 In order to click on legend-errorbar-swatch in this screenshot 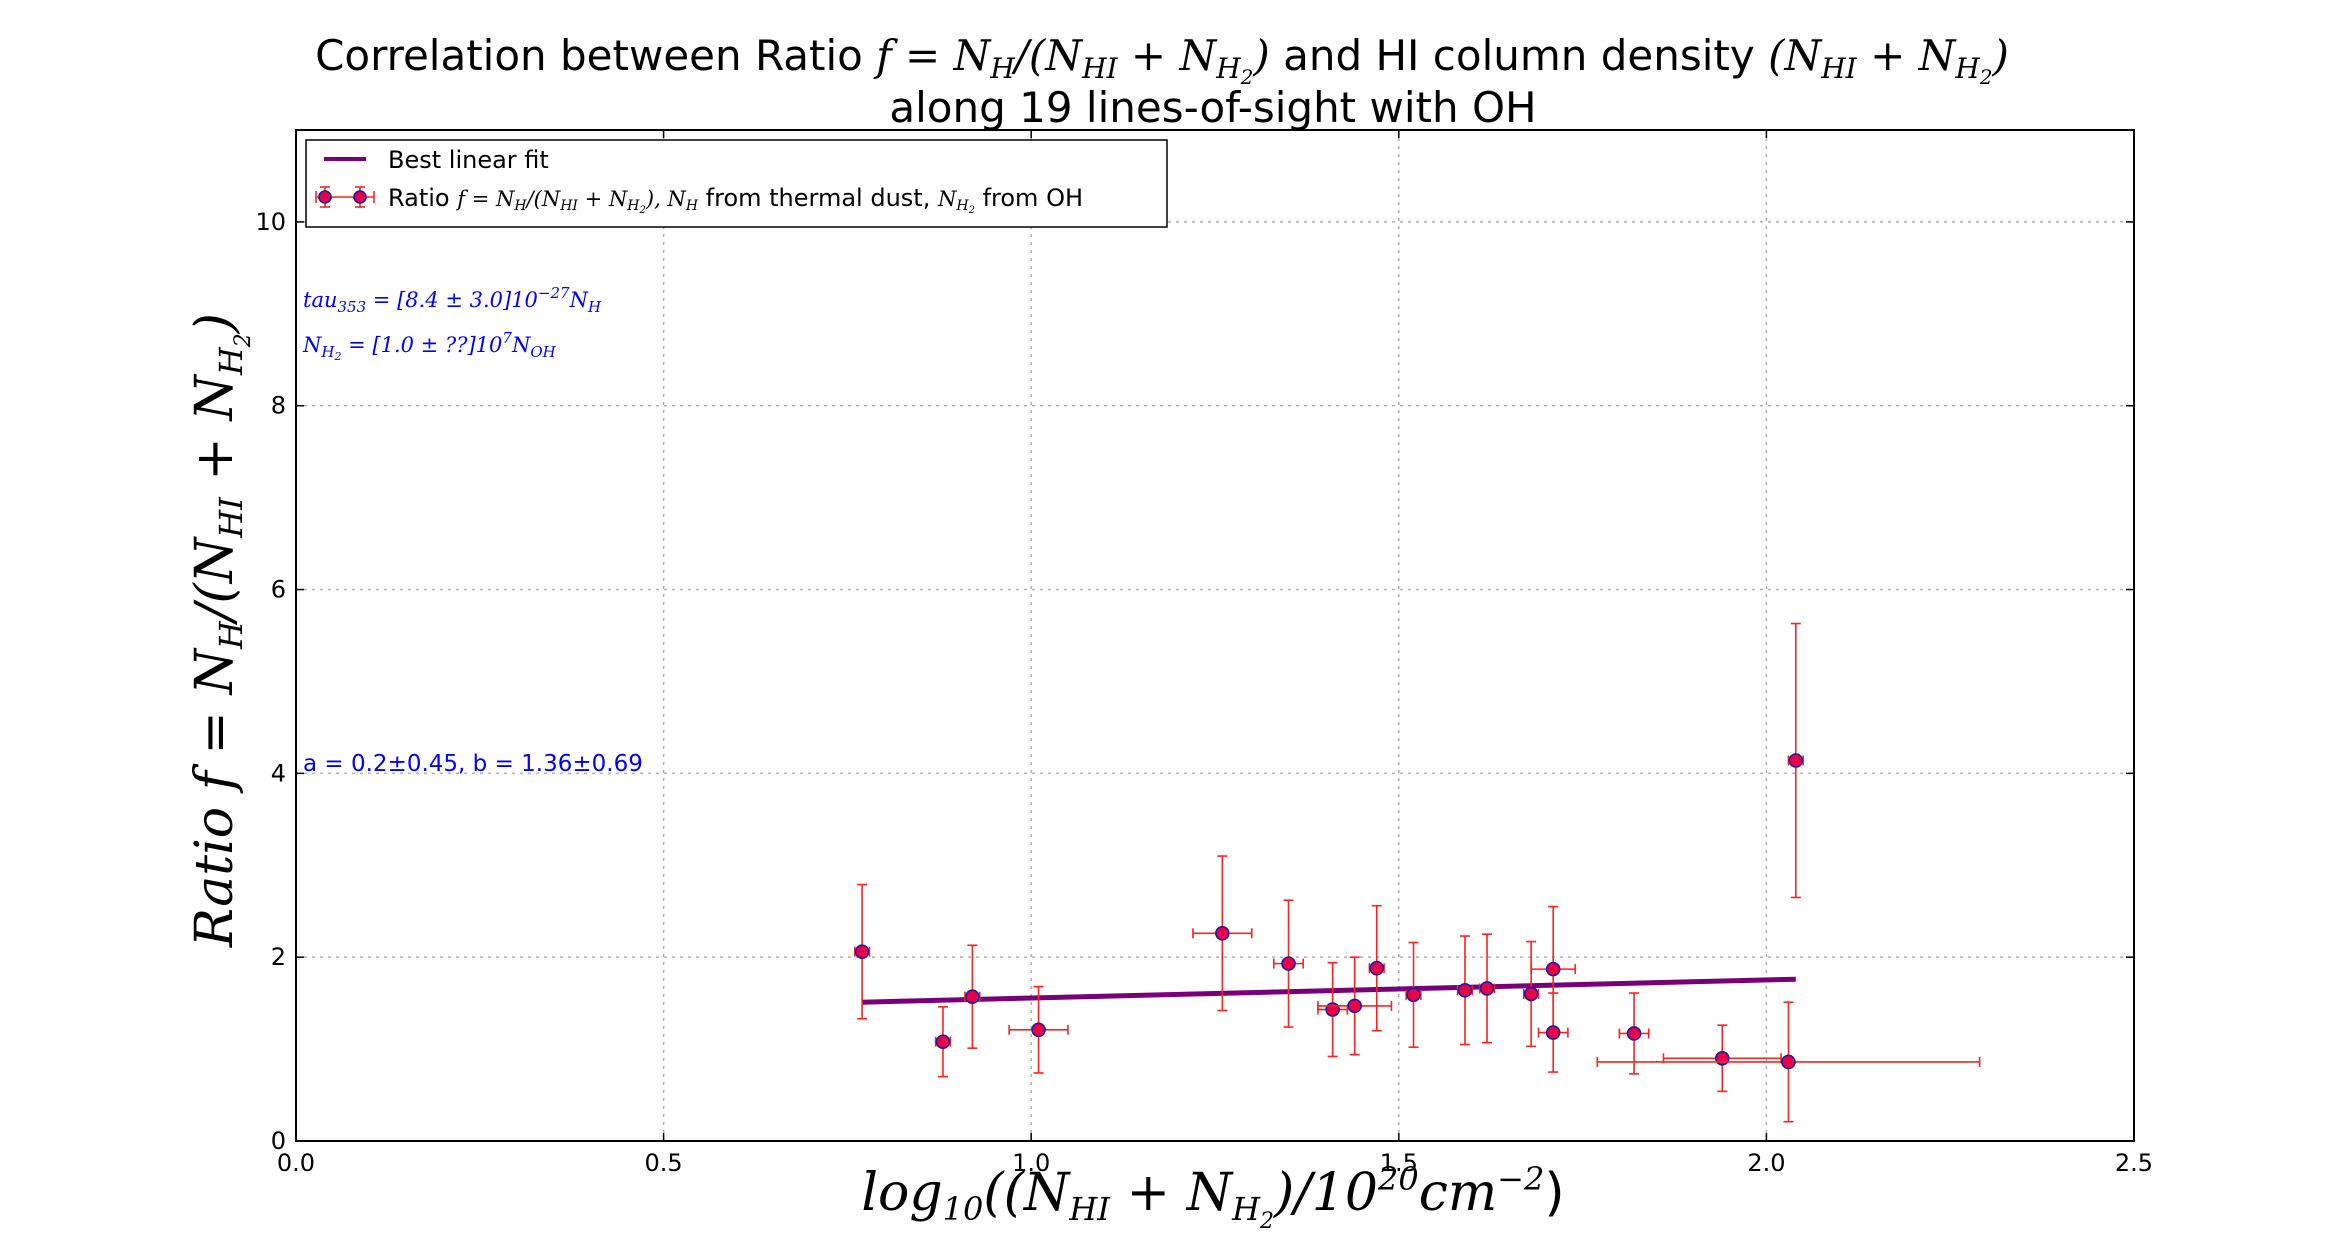, I will do `click(345, 197)`.